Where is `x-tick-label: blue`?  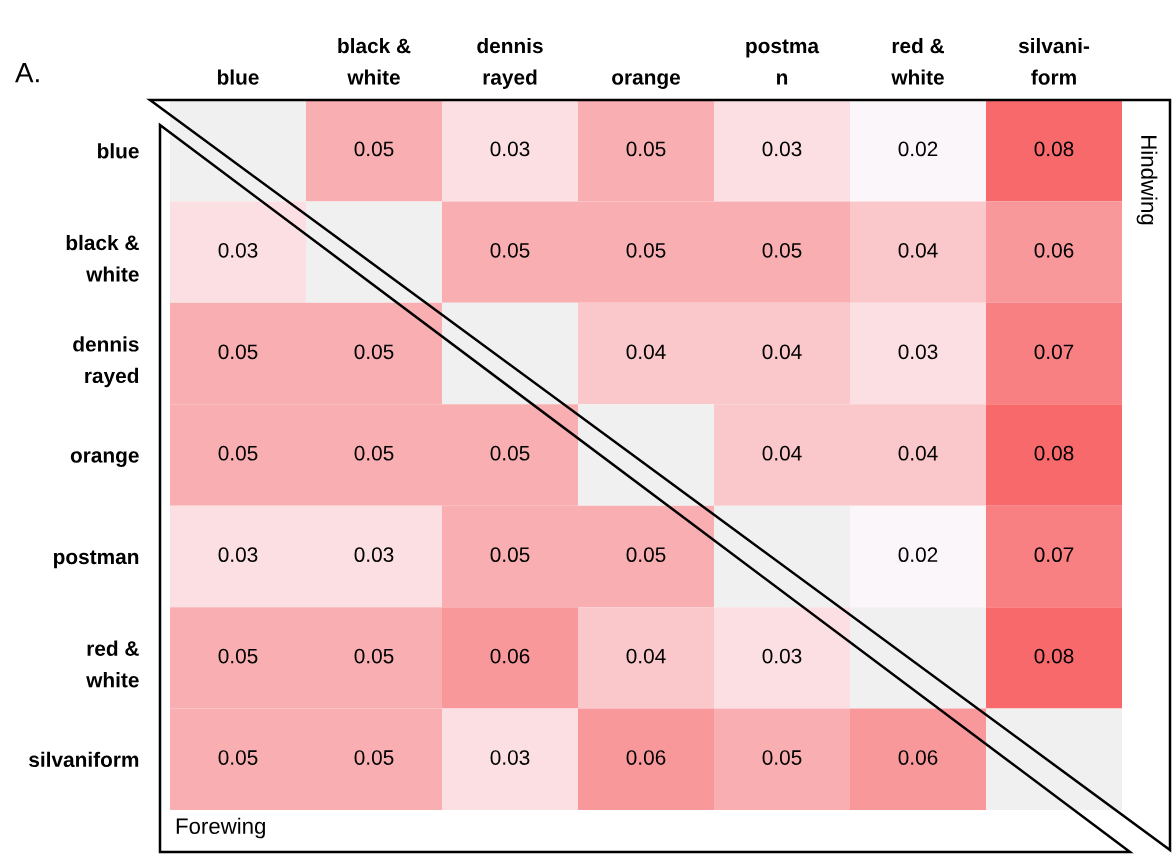
x-tick-label: blue is located at coordinates (238, 77).